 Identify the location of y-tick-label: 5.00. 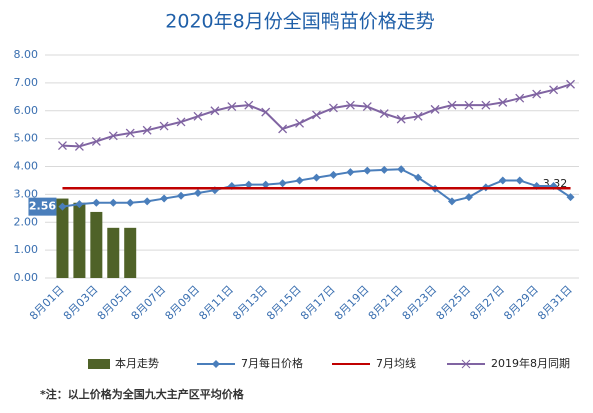
(26, 138).